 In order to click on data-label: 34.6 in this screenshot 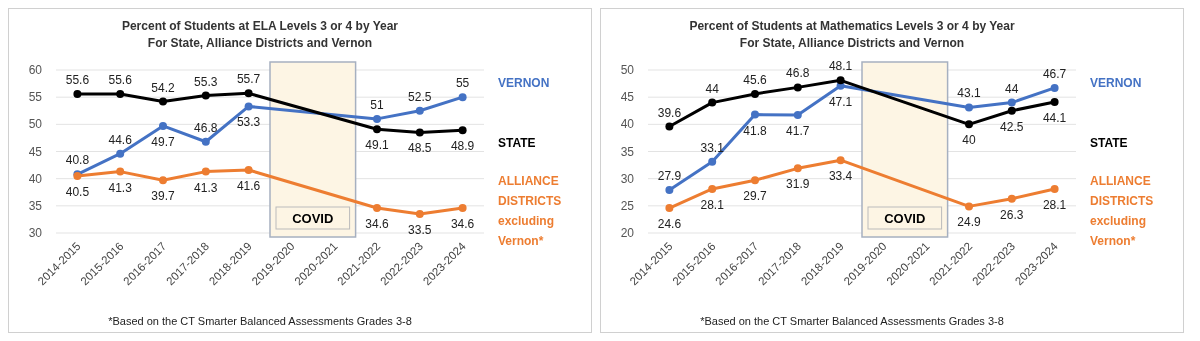, I will do `click(377, 224)`.